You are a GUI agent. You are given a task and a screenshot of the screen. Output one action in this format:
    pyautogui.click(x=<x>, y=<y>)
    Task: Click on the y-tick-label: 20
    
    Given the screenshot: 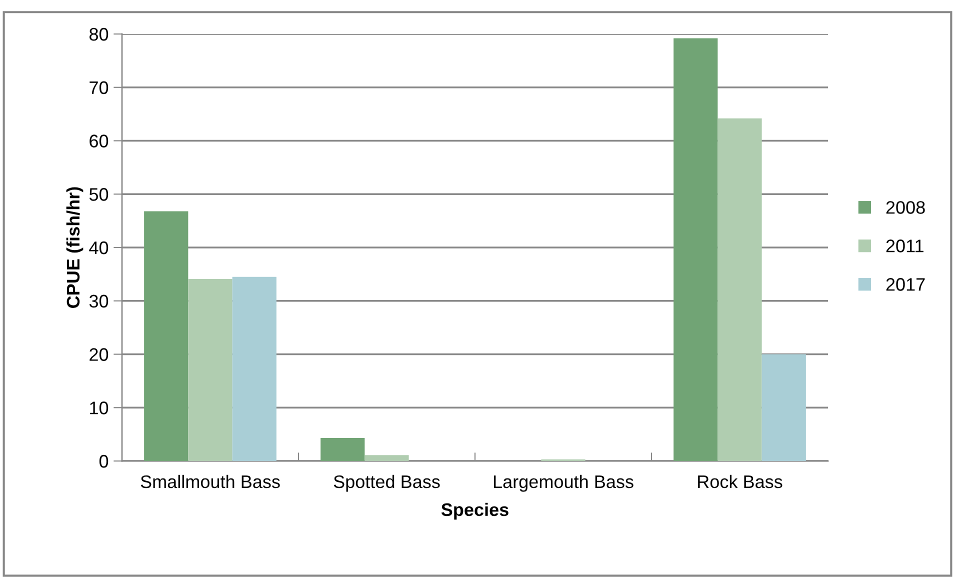 What is the action you would take?
    pyautogui.click(x=99, y=354)
    